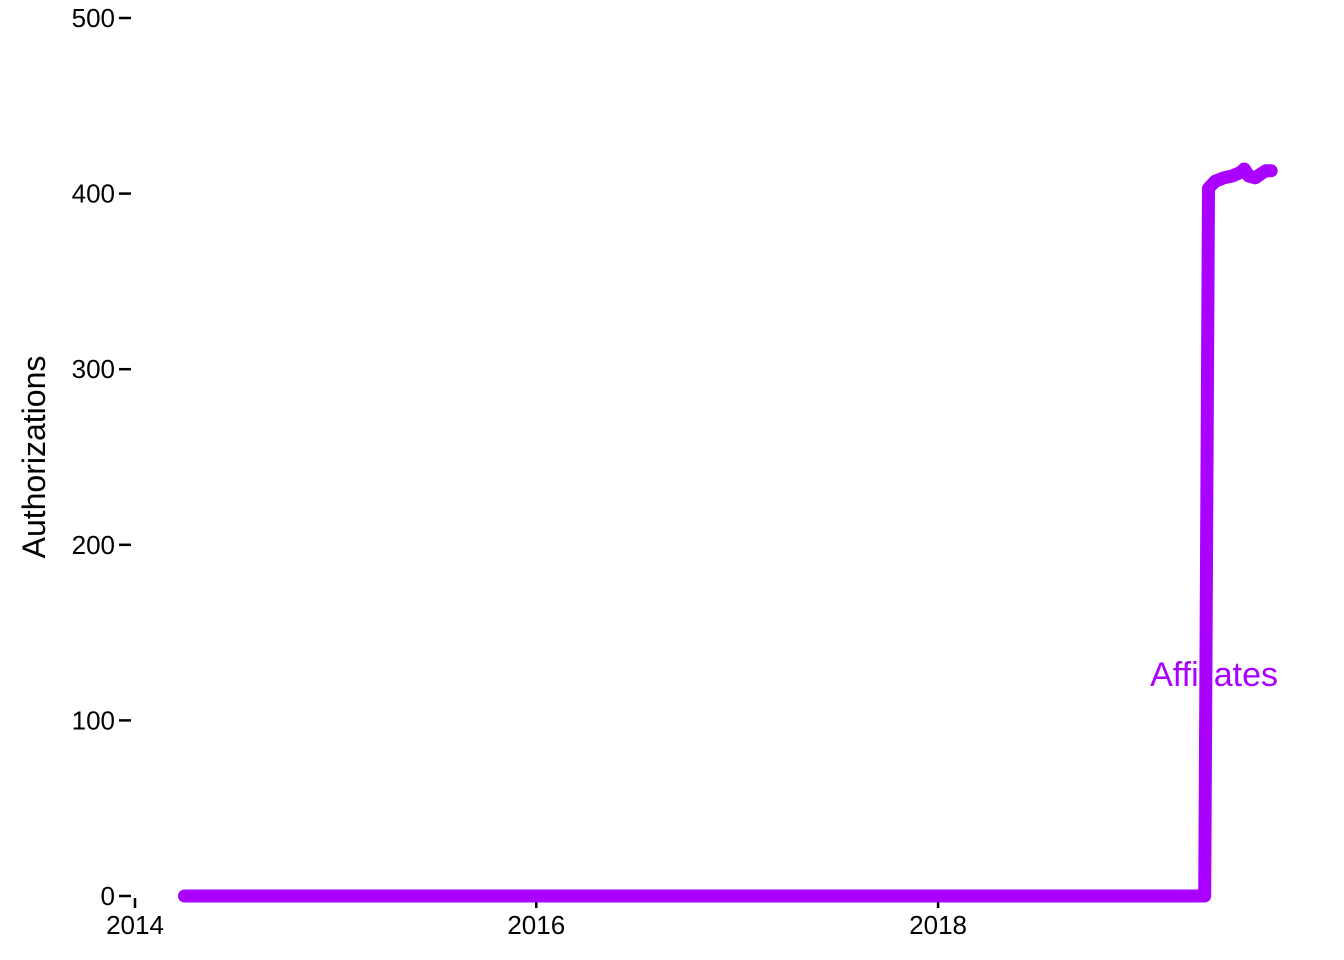 This screenshot has width=1344, height=960. I want to click on series-label: Affiliates, so click(1214, 675).